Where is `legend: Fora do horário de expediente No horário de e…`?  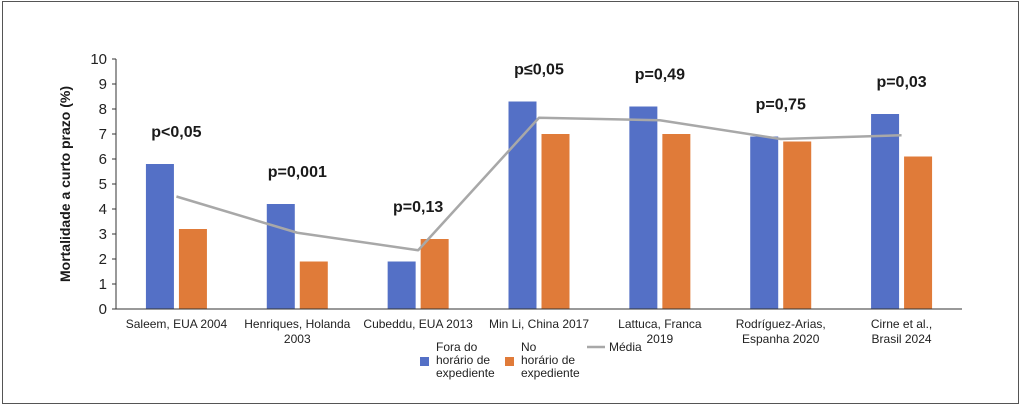
legend: Fora do horário de expediente No horário de e… is located at coordinates (531, 360).